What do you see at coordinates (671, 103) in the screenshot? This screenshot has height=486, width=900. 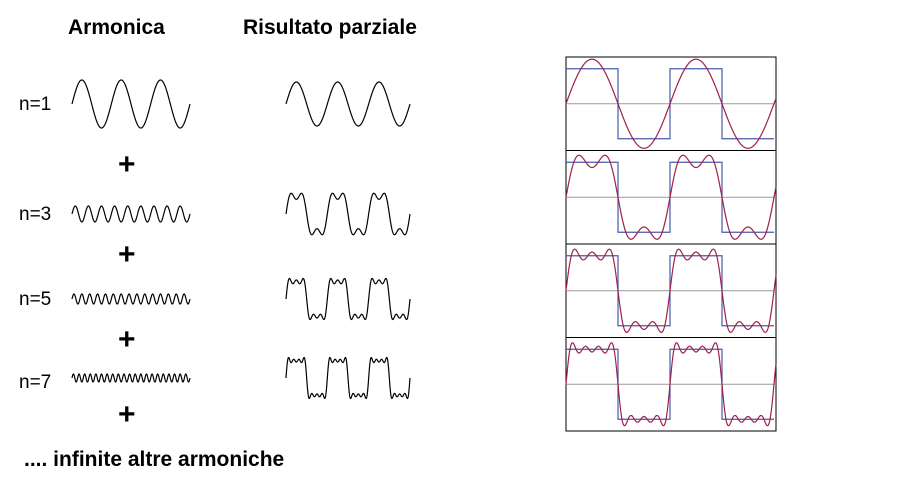 I see `approximation-wave-n1` at bounding box center [671, 103].